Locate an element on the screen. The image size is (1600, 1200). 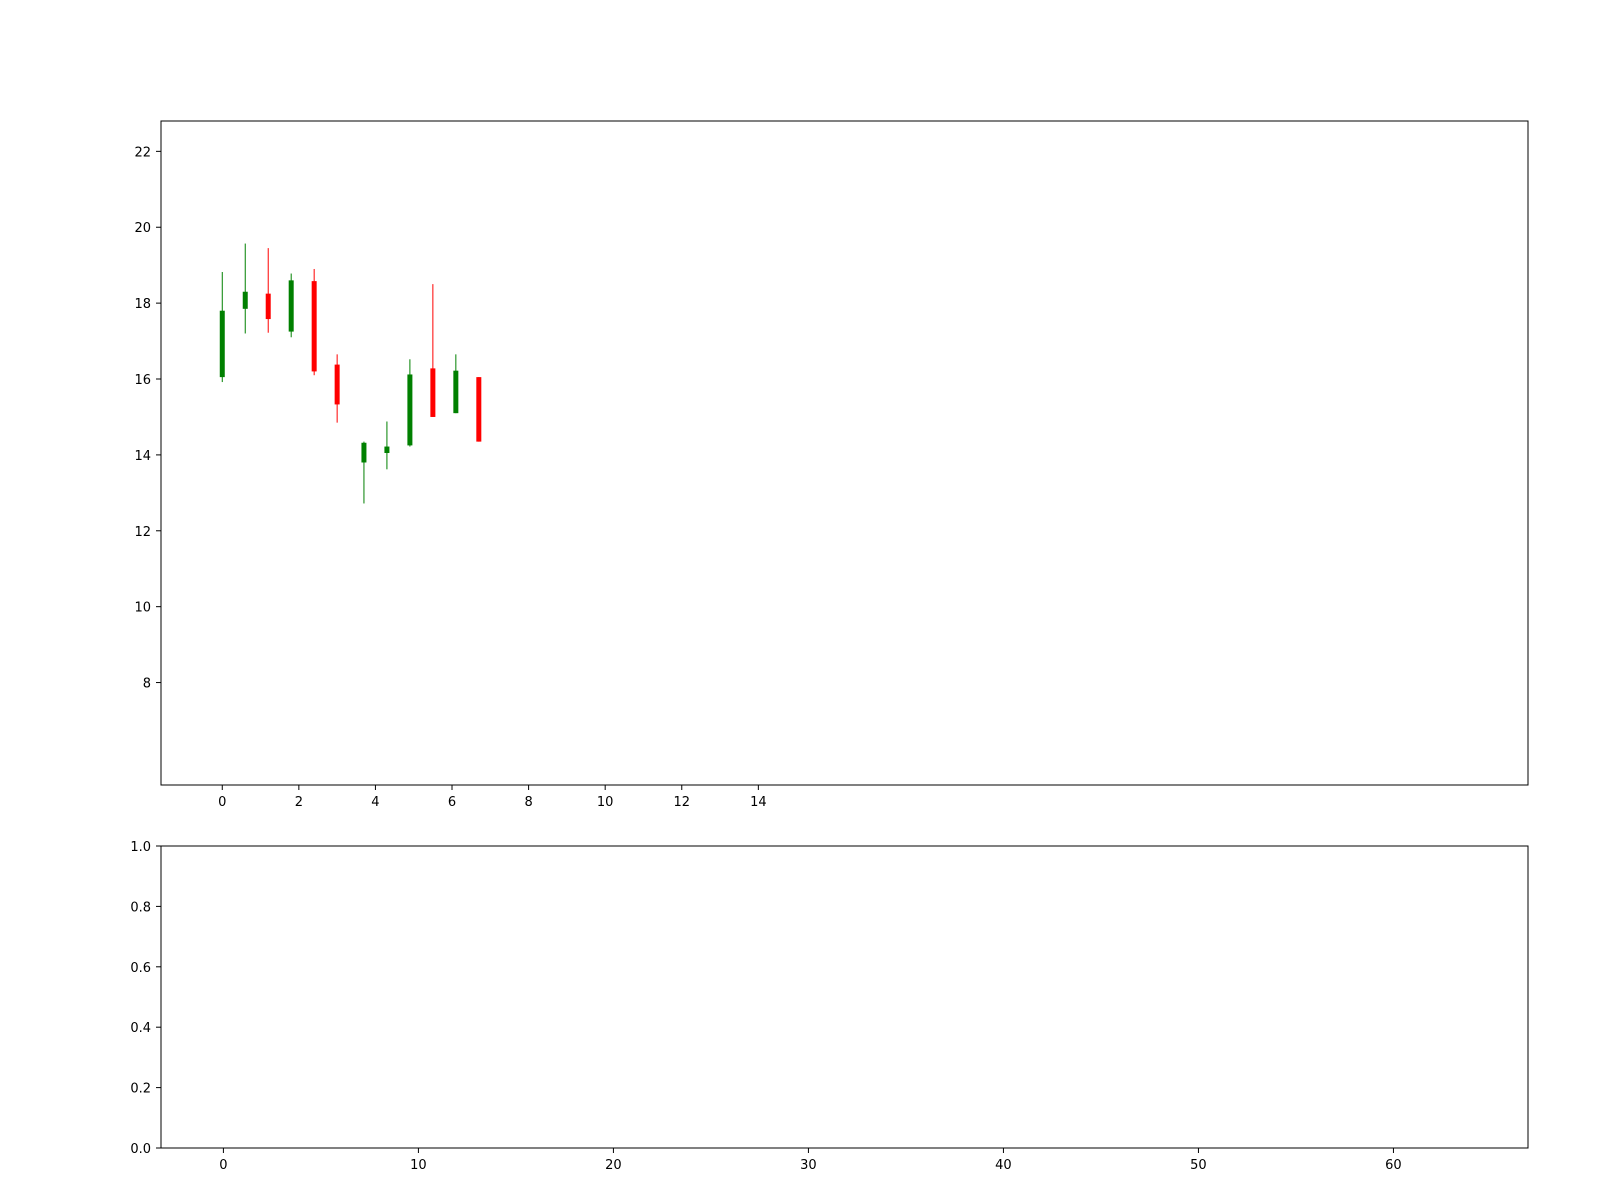
price-y-tick-label: 16 is located at coordinates (142, 380).